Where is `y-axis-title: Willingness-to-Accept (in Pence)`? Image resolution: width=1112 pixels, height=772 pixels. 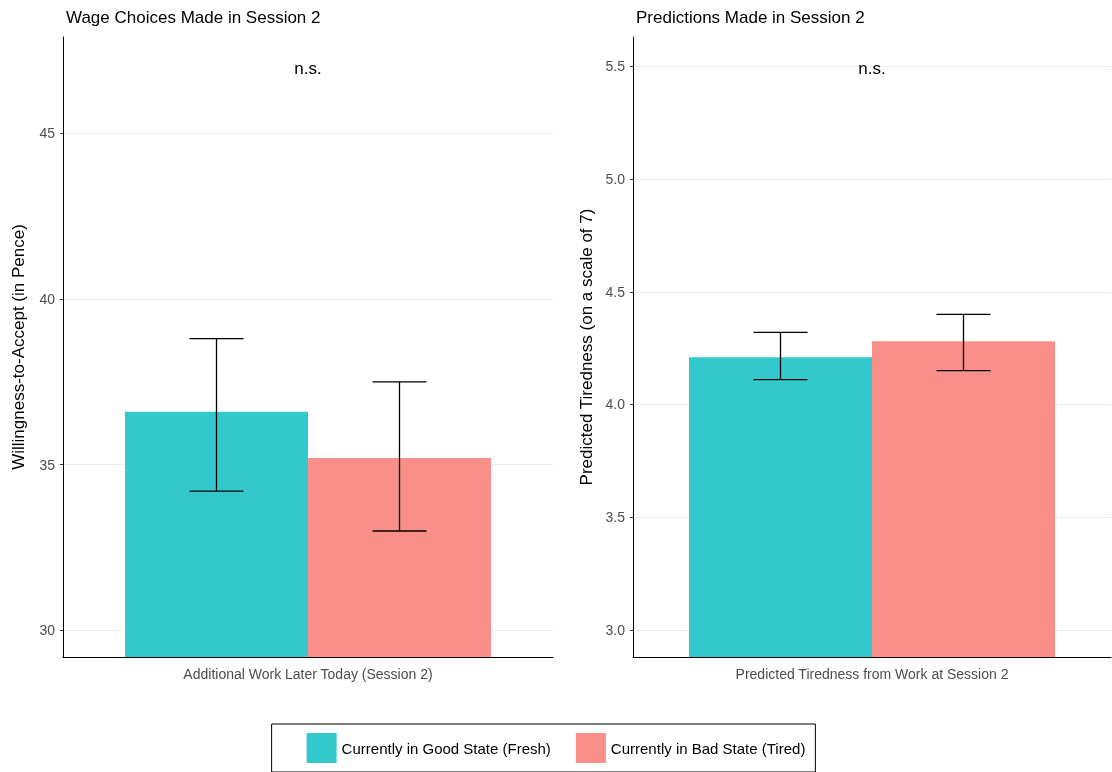
y-axis-title: Willingness-to-Accept (in Pence) is located at coordinates (18, 347).